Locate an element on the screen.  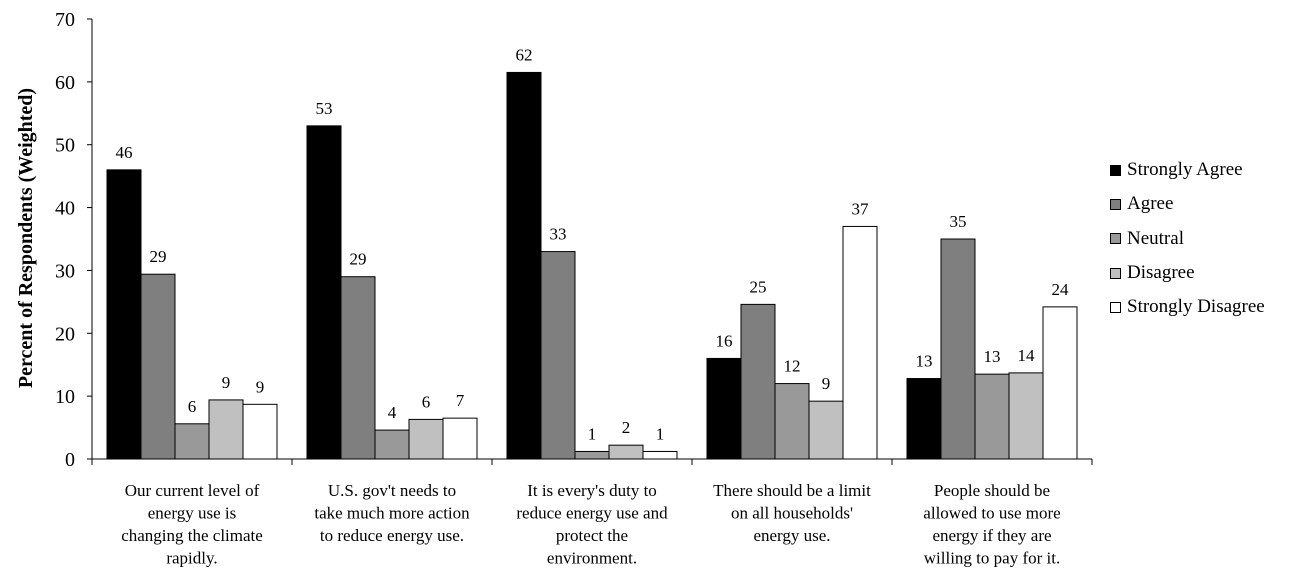
x-category-label-line: energy if they are is located at coordinates (991, 535).